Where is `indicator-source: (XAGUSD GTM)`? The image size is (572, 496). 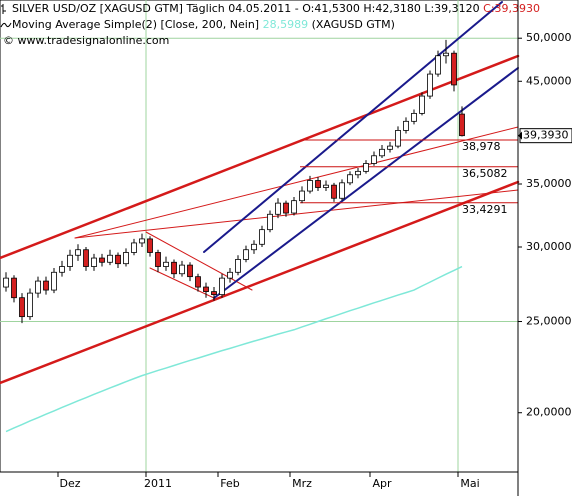
indicator-source: (XAGUSD GTM) is located at coordinates (353, 24).